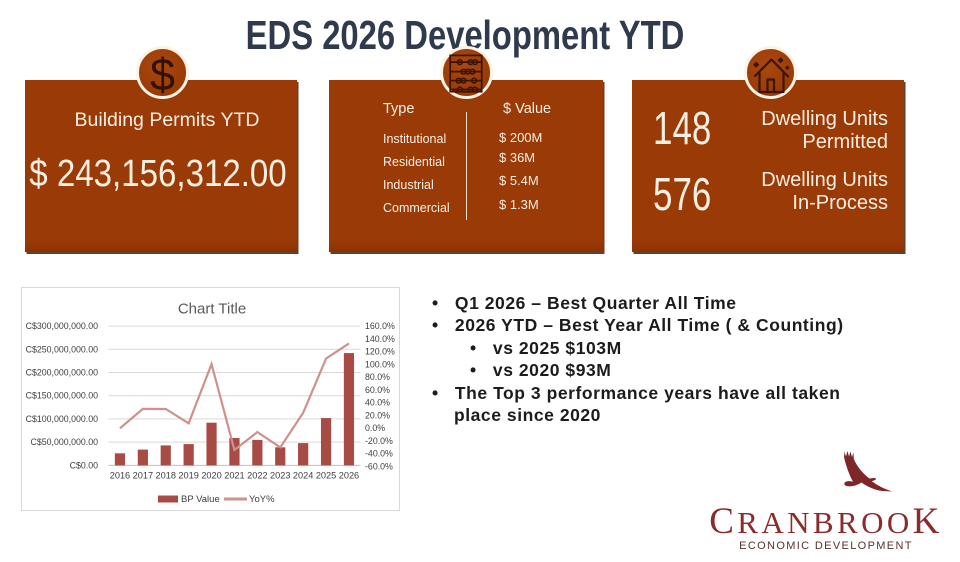 This screenshot has width=960, height=562. I want to click on svg-text: C$200,000,000.00, so click(62, 373).